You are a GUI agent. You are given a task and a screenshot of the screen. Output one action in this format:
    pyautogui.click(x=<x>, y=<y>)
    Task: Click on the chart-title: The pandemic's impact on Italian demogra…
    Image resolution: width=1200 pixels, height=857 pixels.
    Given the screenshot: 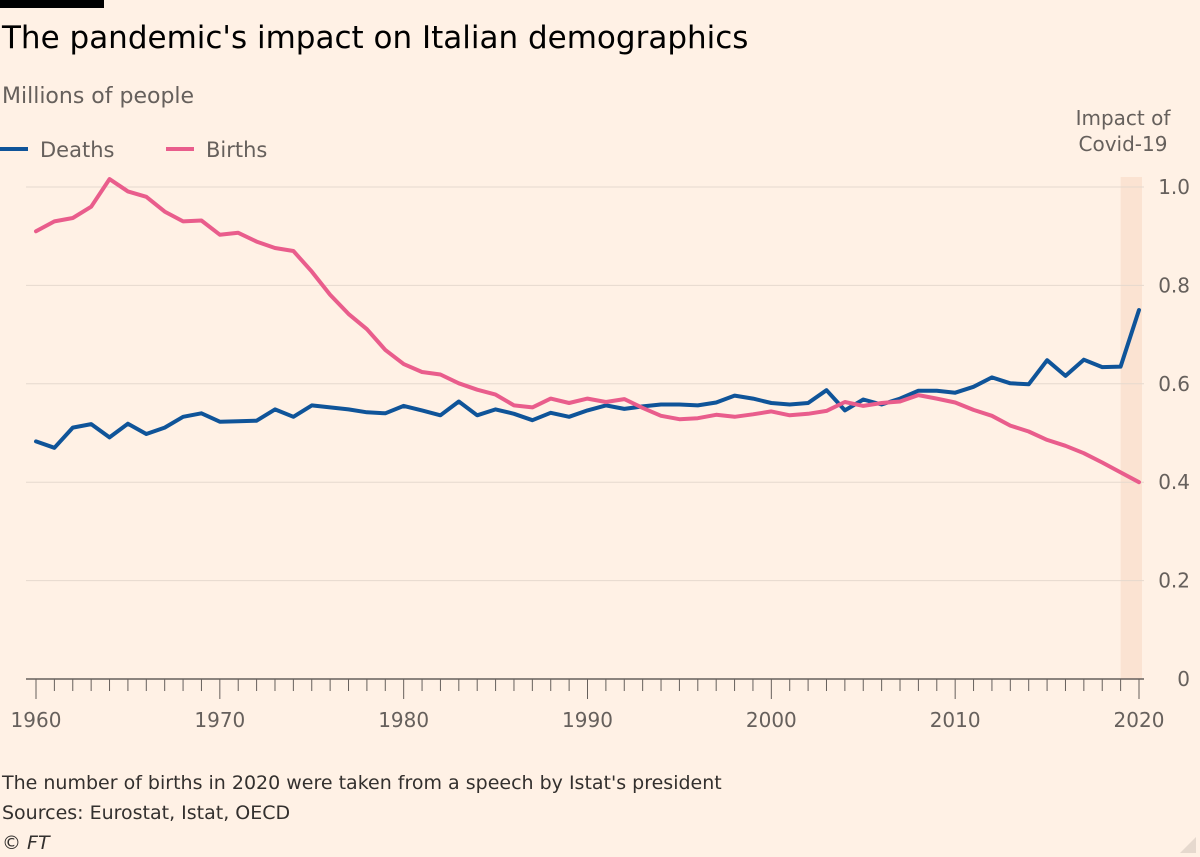 What is the action you would take?
    pyautogui.click(x=375, y=38)
    